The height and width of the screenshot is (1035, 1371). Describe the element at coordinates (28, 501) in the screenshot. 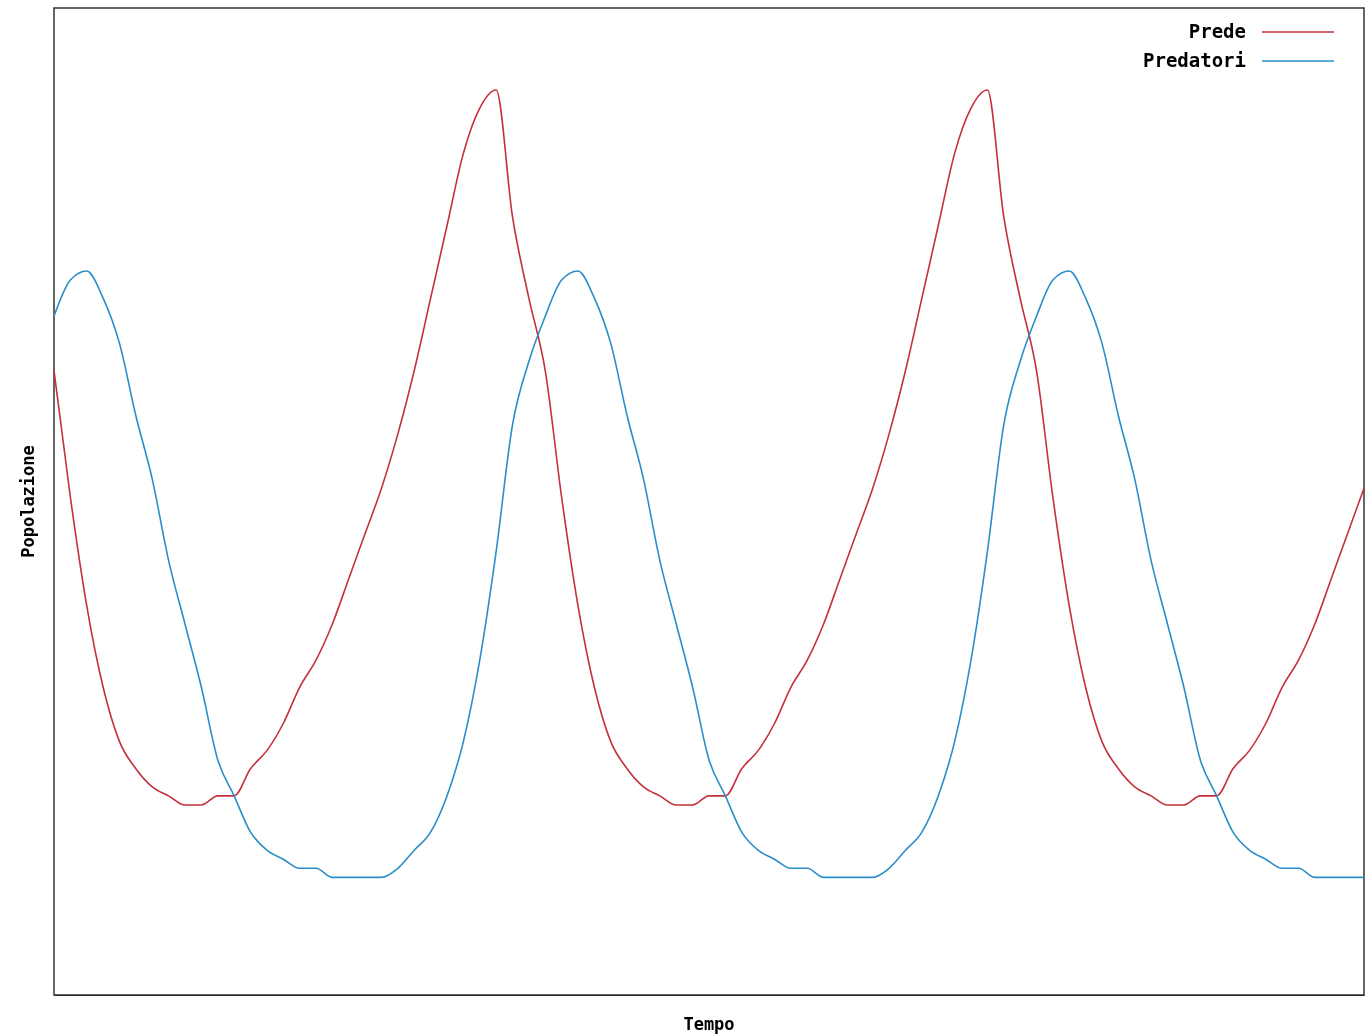

I see `y-axis-title: Popolazione` at that location.